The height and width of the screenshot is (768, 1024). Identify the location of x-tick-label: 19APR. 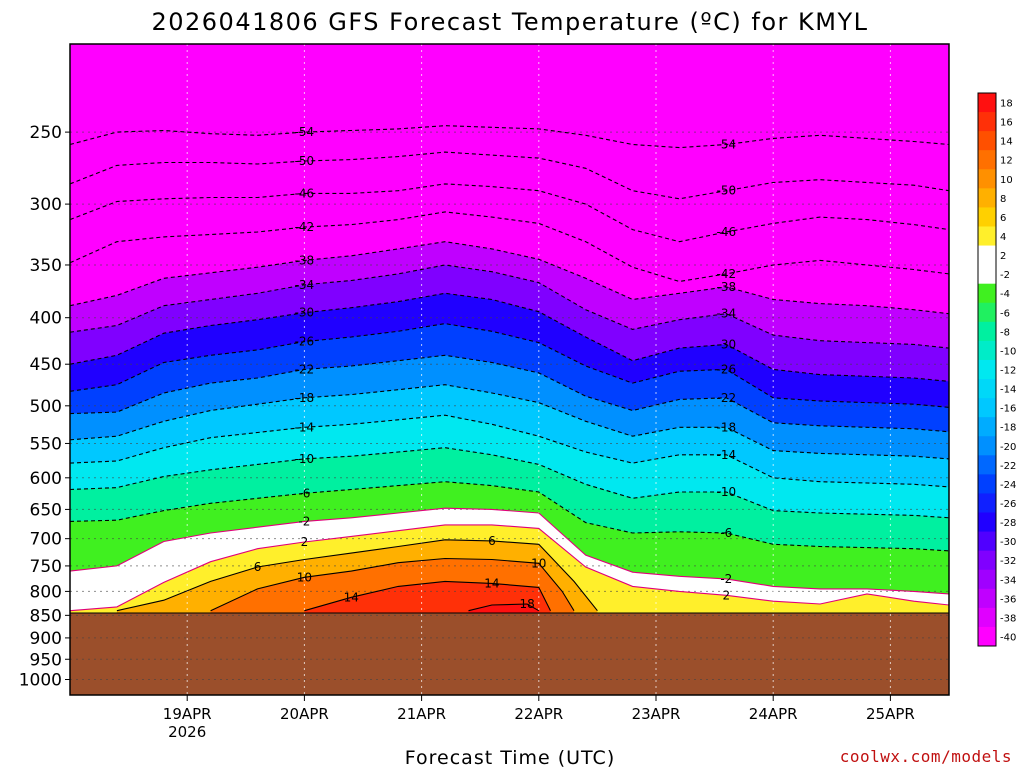
(187, 714).